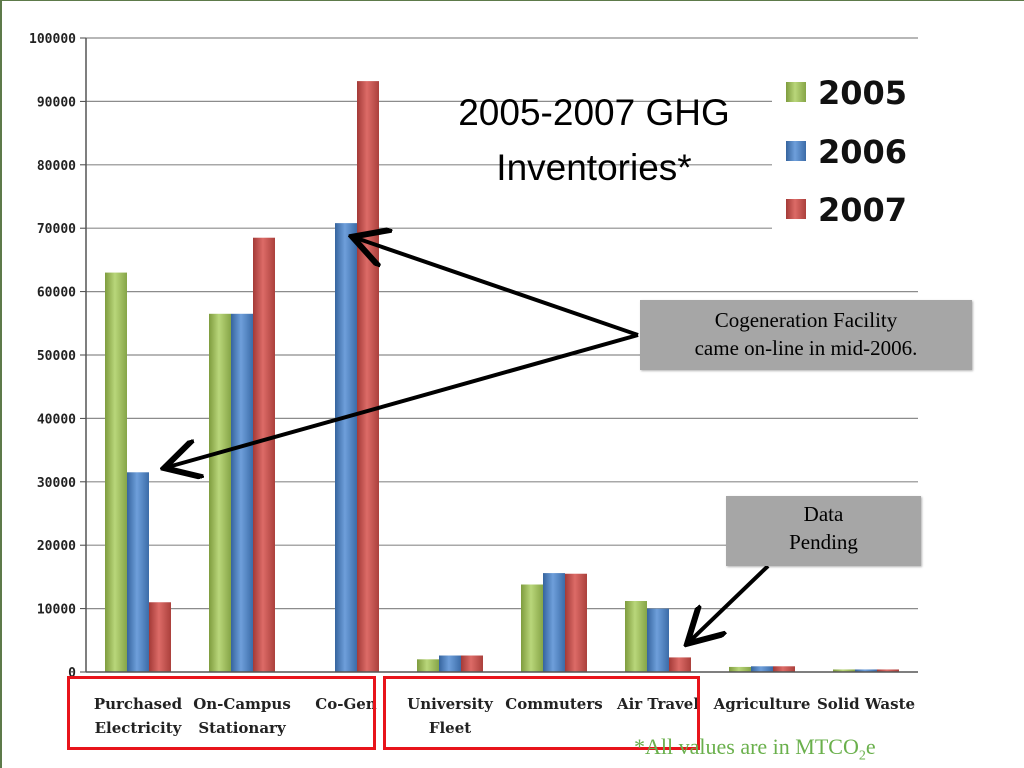 The width and height of the screenshot is (1024, 768). Describe the element at coordinates (746, 746) in the screenshot. I see `footnote-prefix: *All values are in MTCO` at that location.